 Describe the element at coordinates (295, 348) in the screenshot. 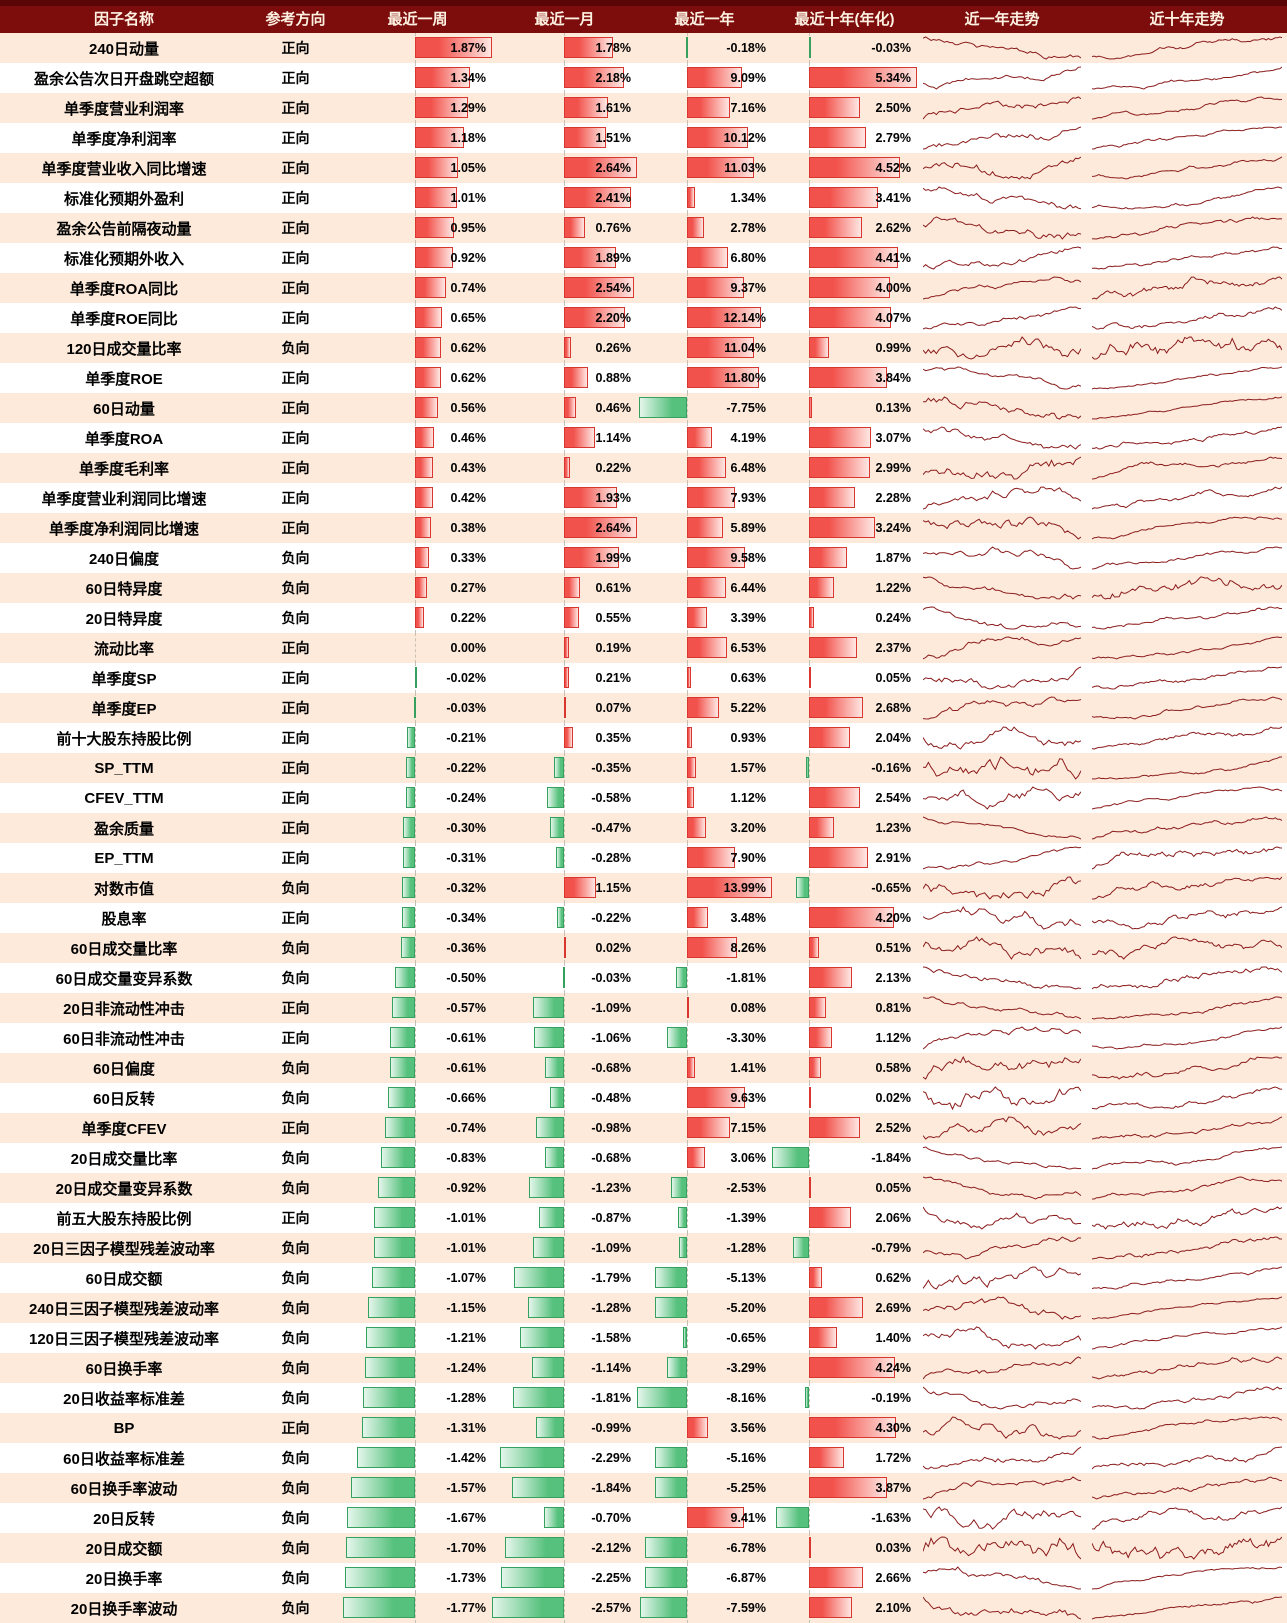

I see `direction-cell: 负向` at that location.